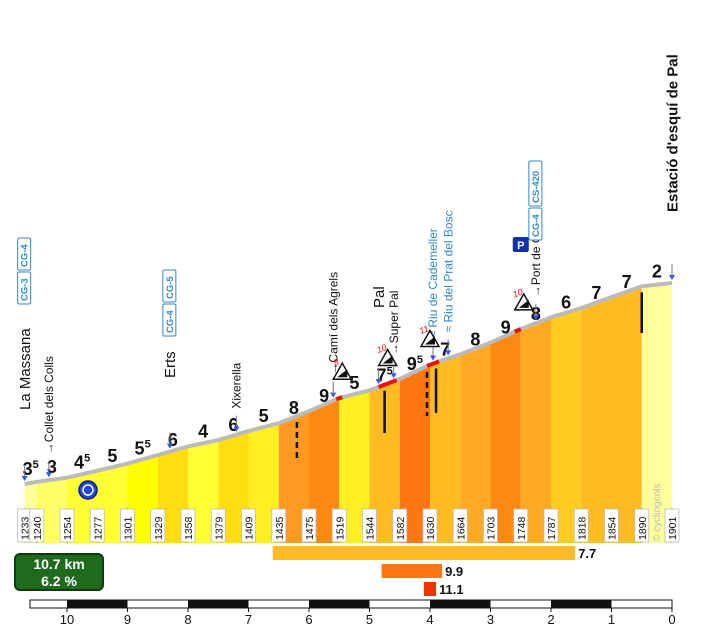 The height and width of the screenshot is (630, 702). Describe the element at coordinates (308, 619) in the screenshot. I see `km-tick-label: 6` at that location.